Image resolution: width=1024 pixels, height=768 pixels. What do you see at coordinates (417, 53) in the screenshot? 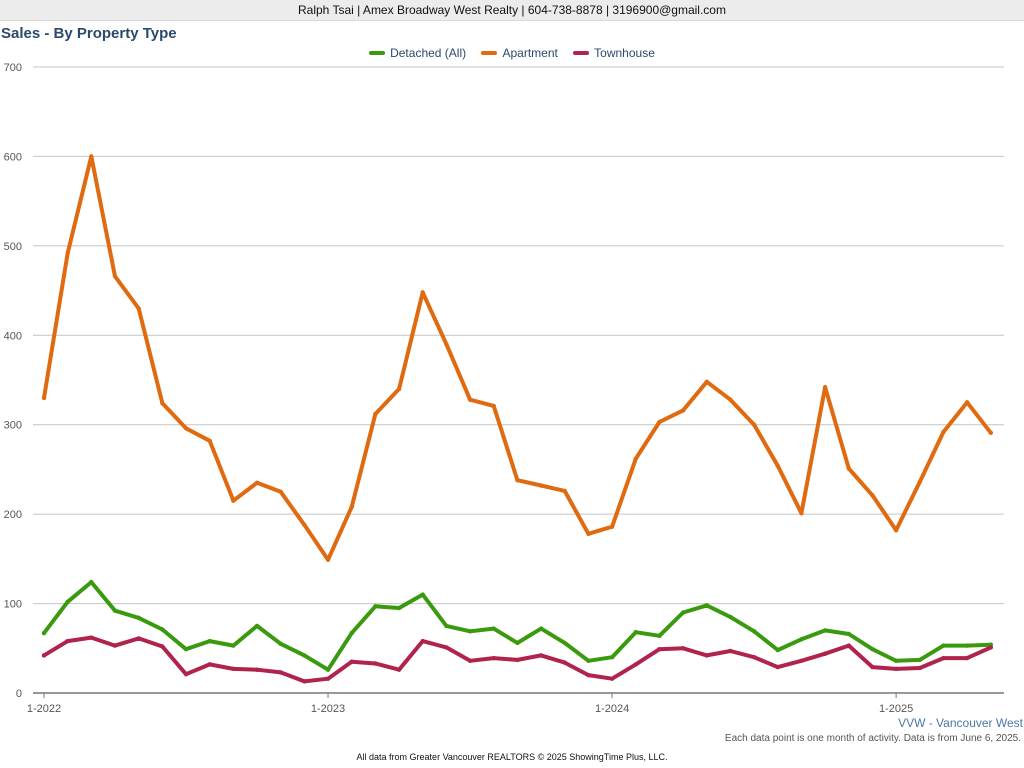
I see `legend-item-detached: Detached (All)` at bounding box center [417, 53].